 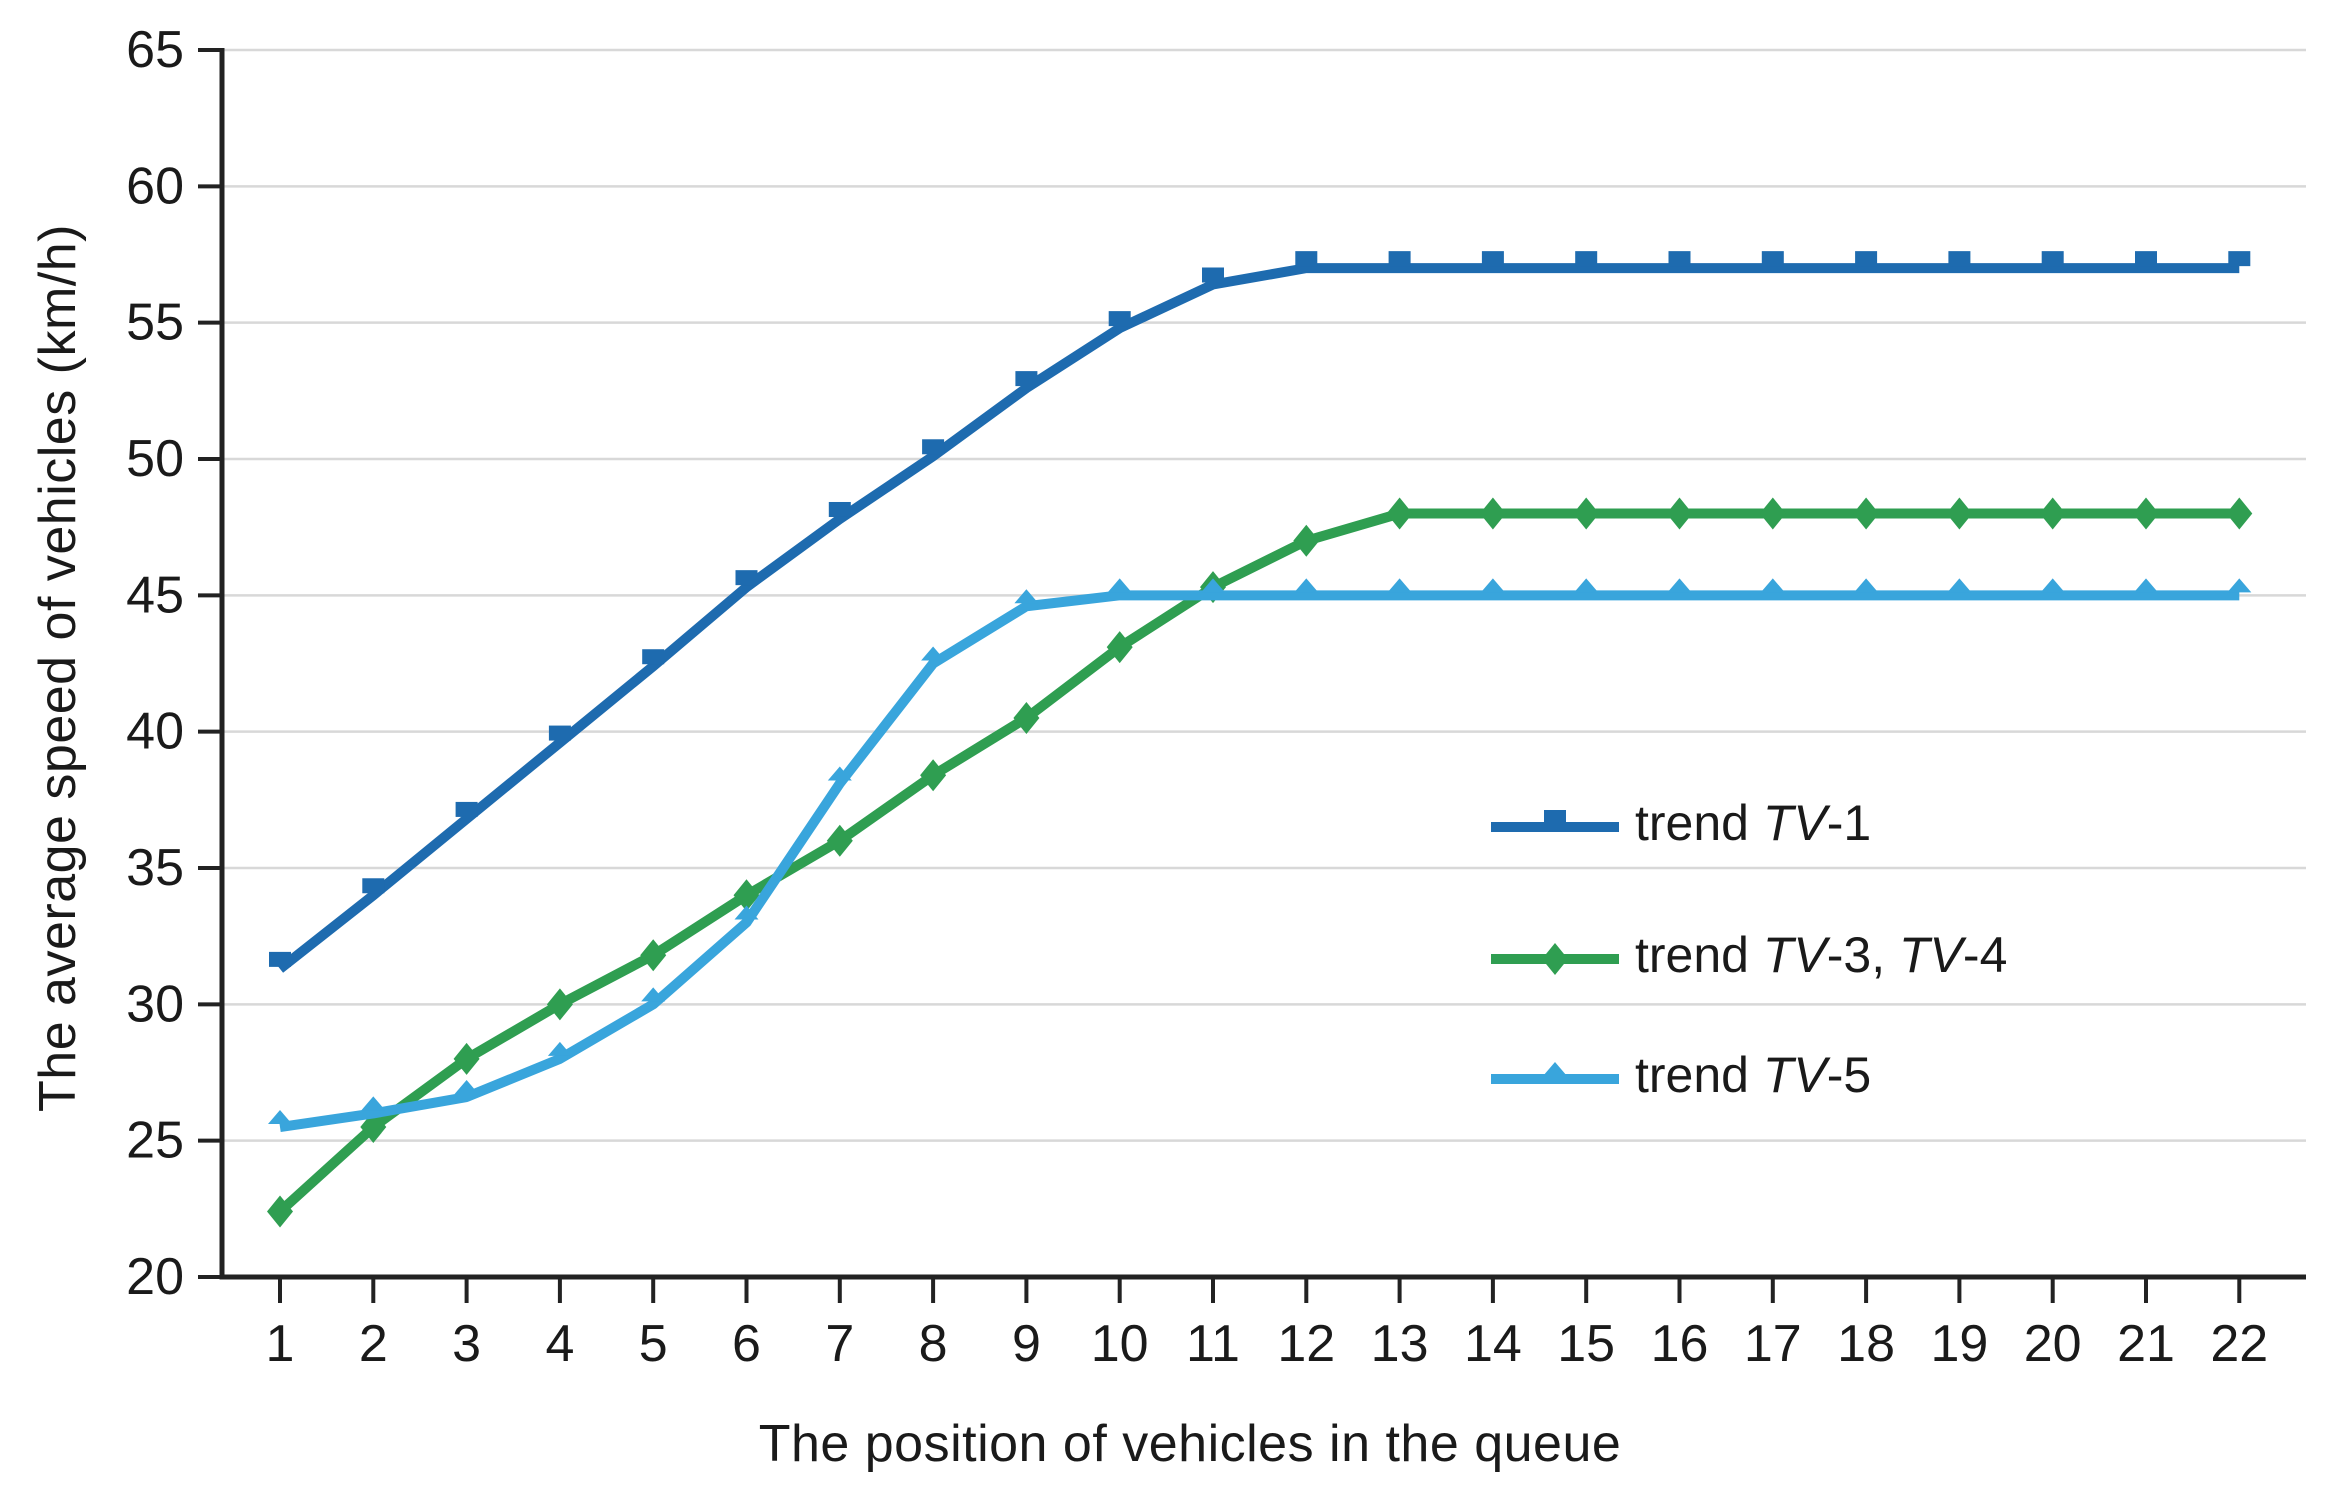 I want to click on svg-text: 17, so click(x=1773, y=1344).